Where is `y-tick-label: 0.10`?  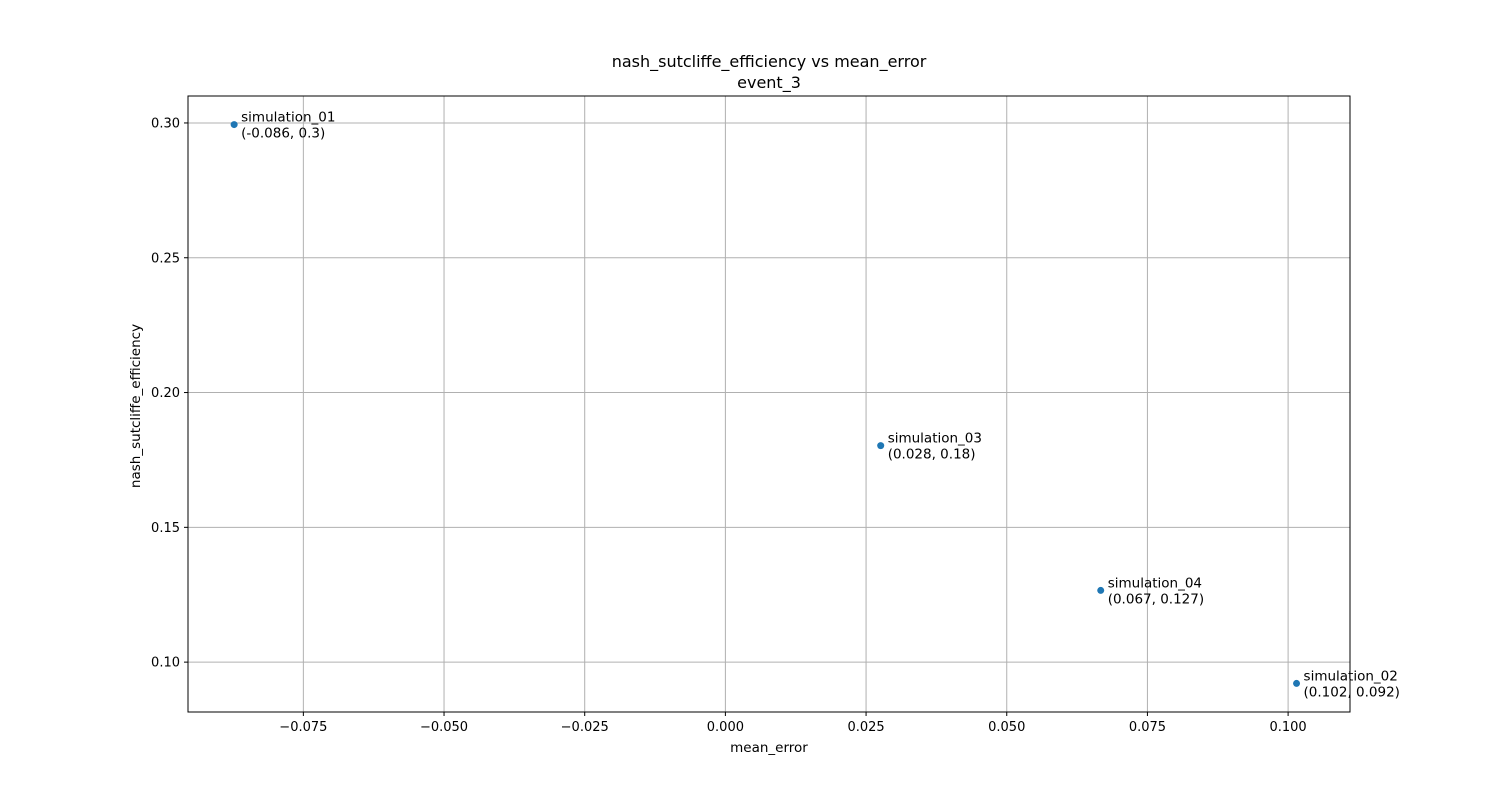
y-tick-label: 0.10 is located at coordinates (165, 663).